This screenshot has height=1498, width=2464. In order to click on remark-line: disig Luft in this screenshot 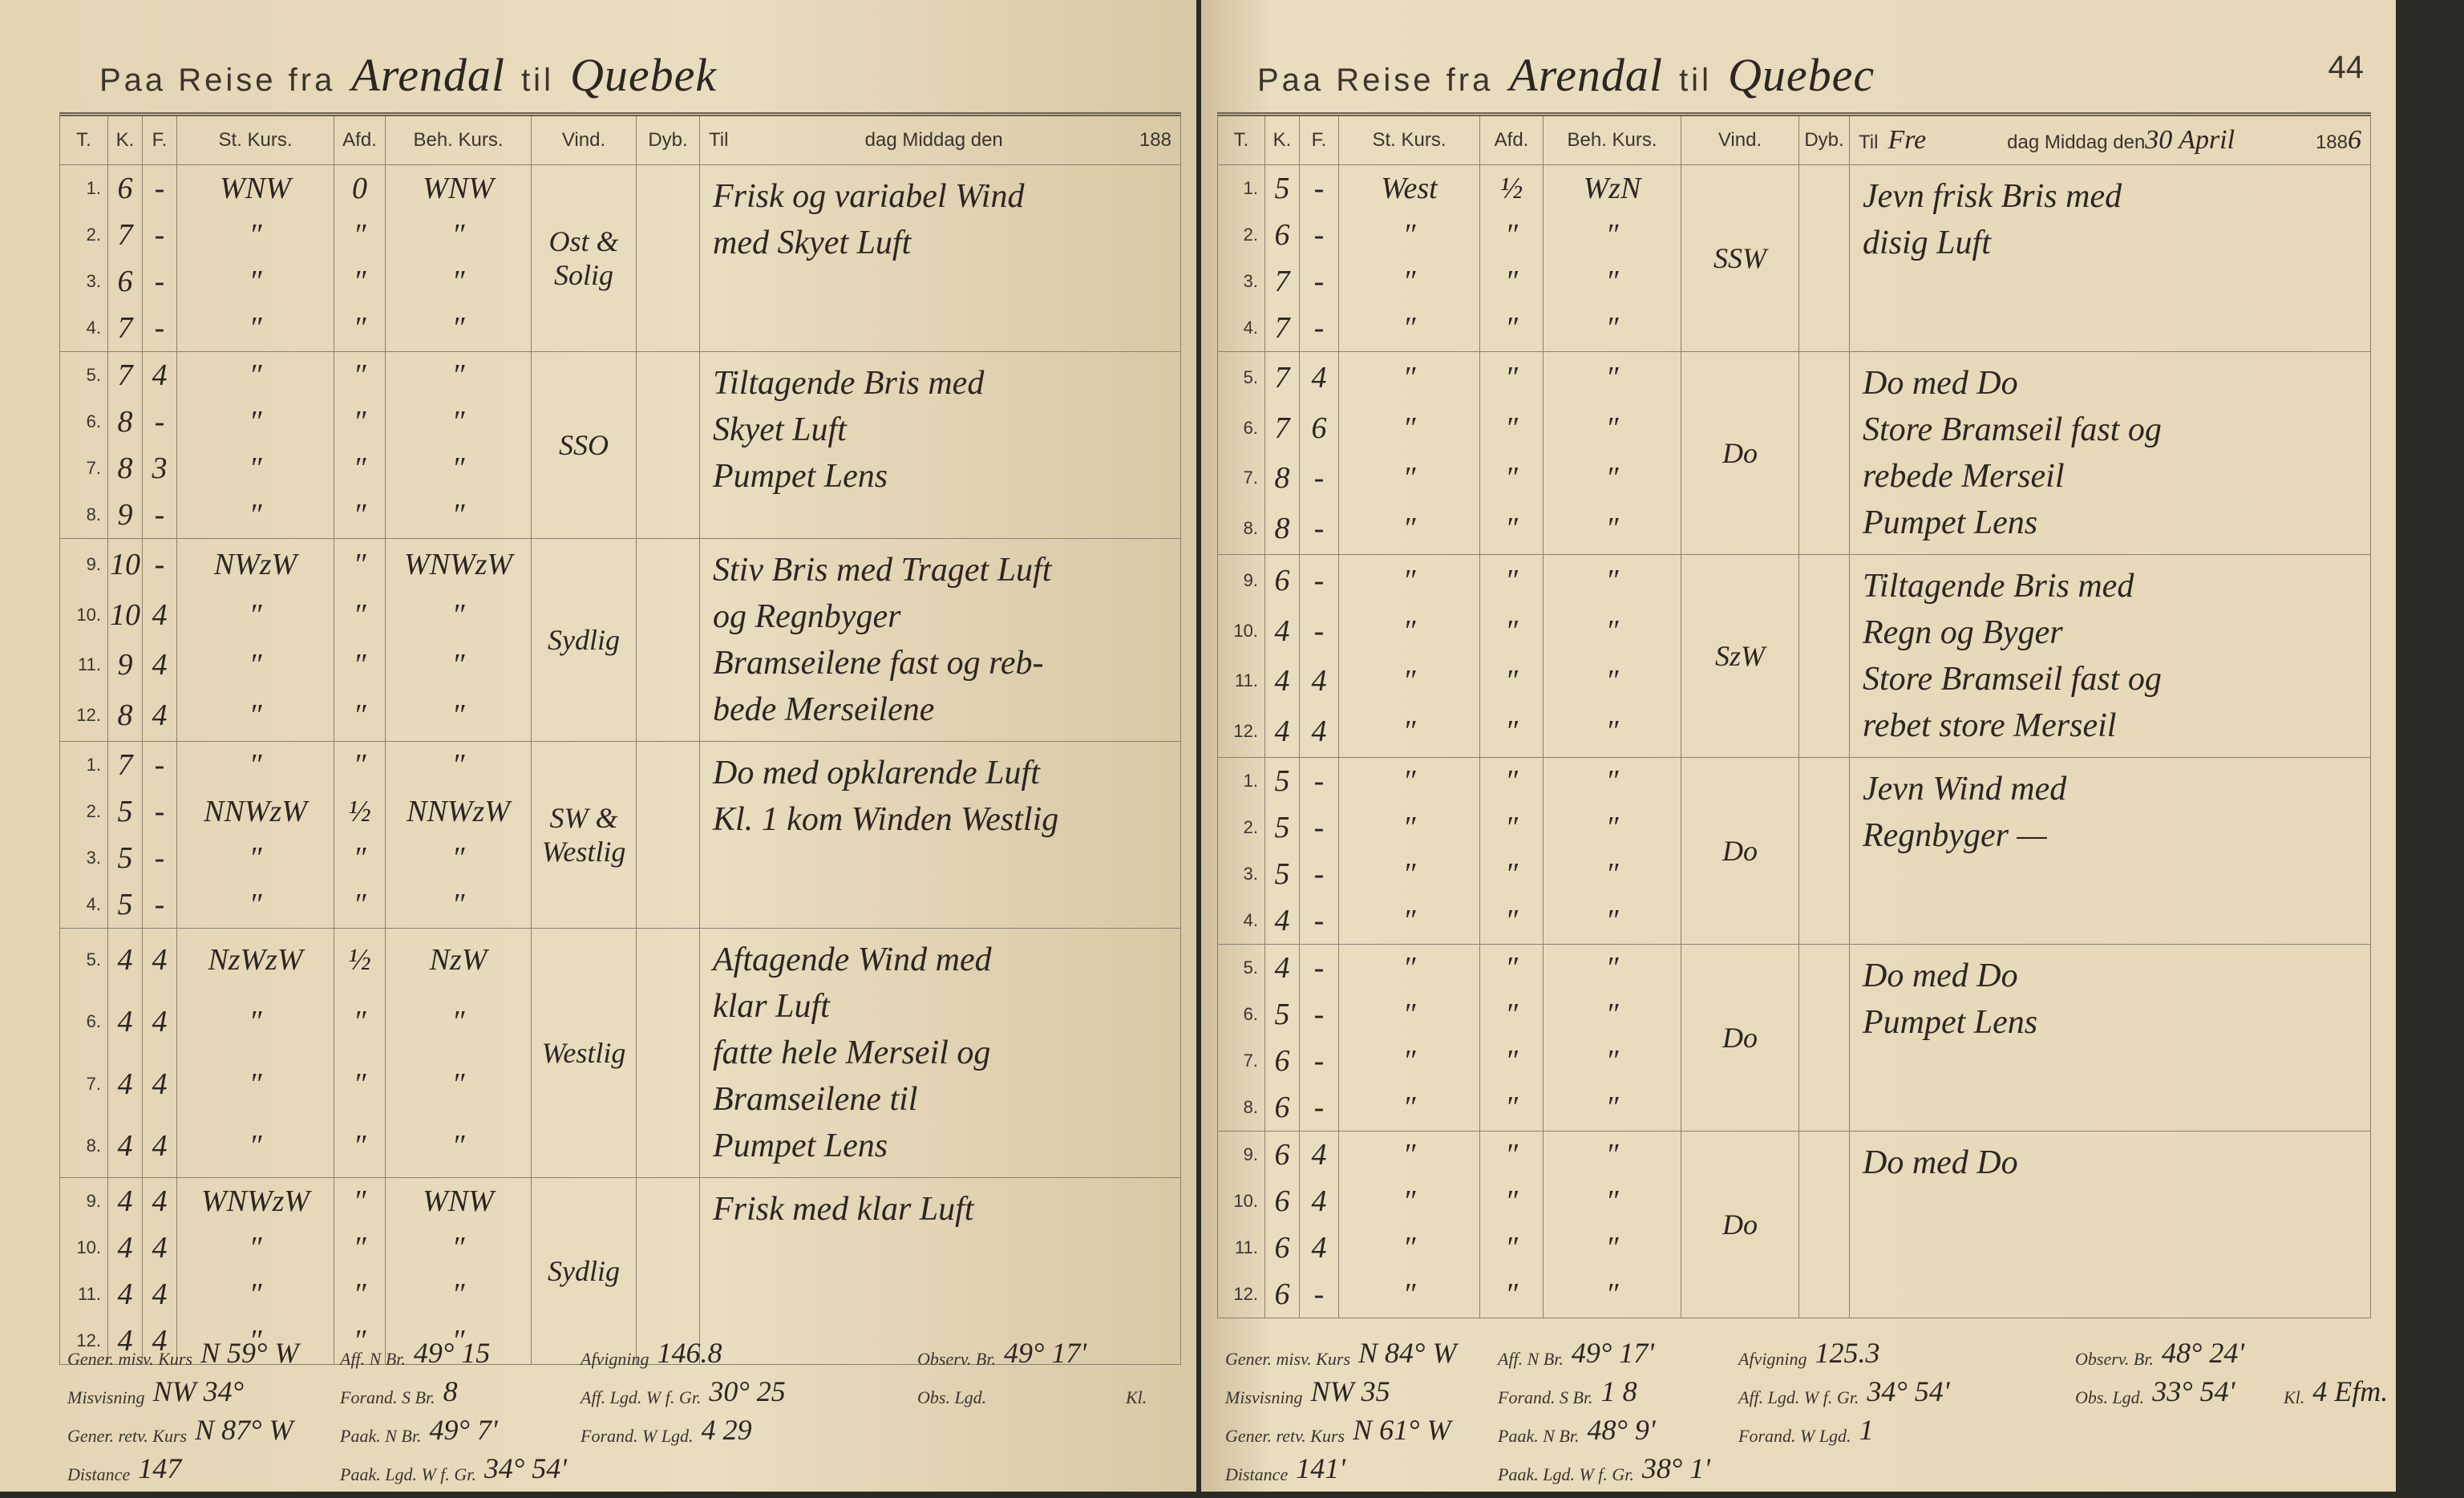, I will do `click(1927, 243)`.